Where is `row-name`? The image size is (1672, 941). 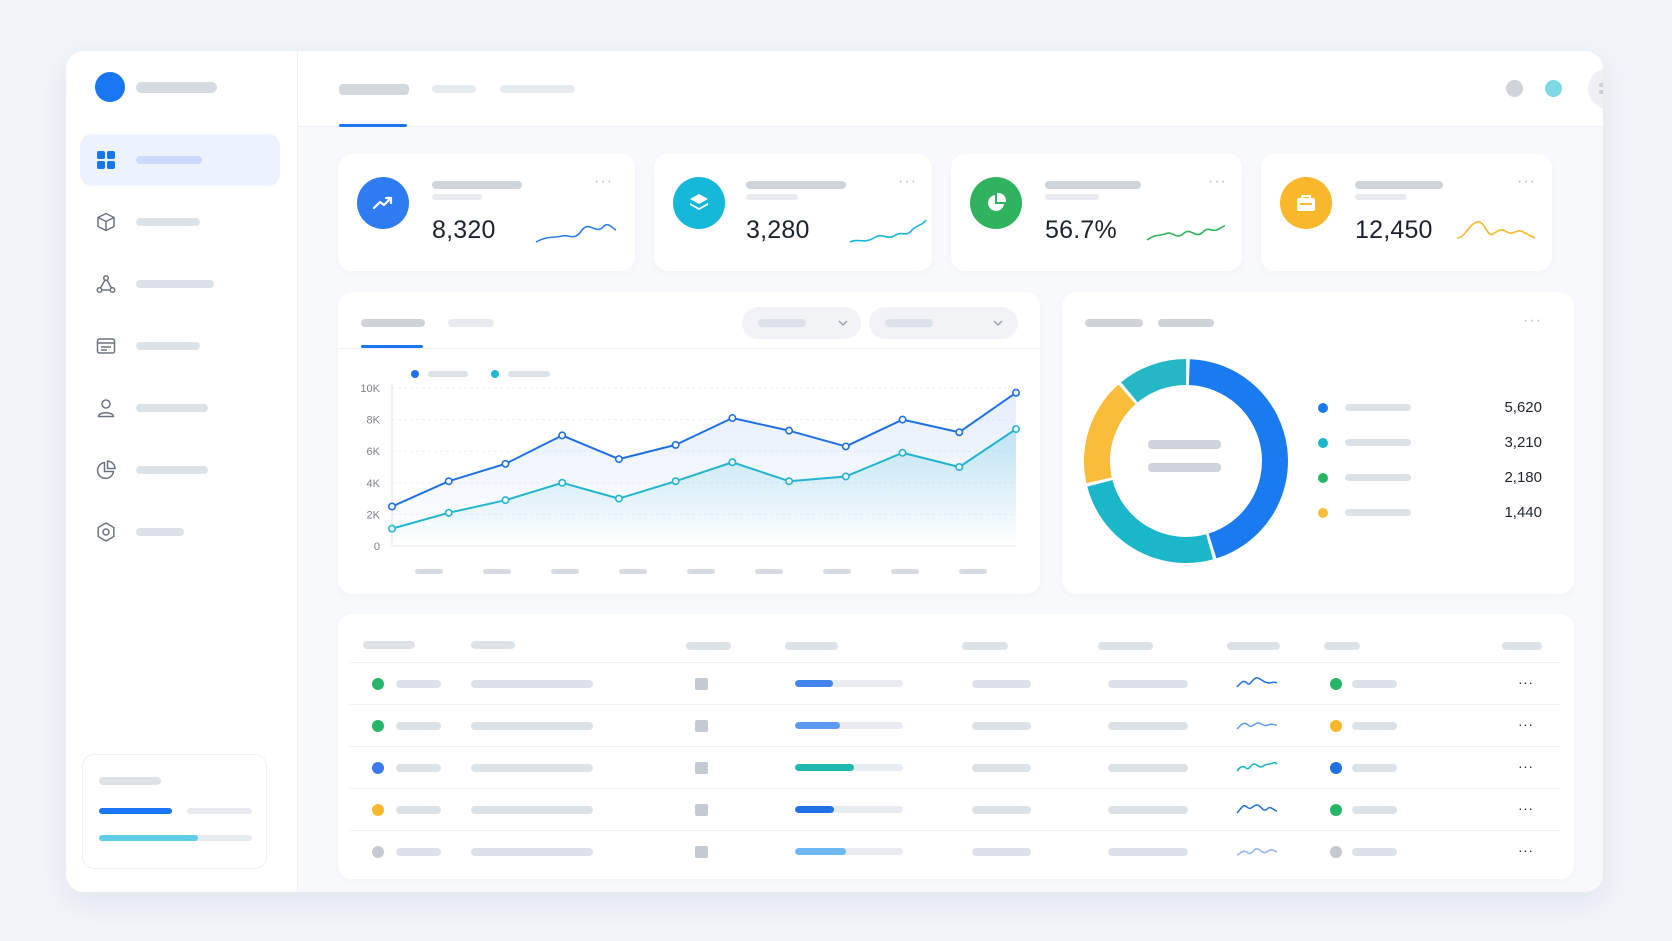
row-name is located at coordinates (532, 726).